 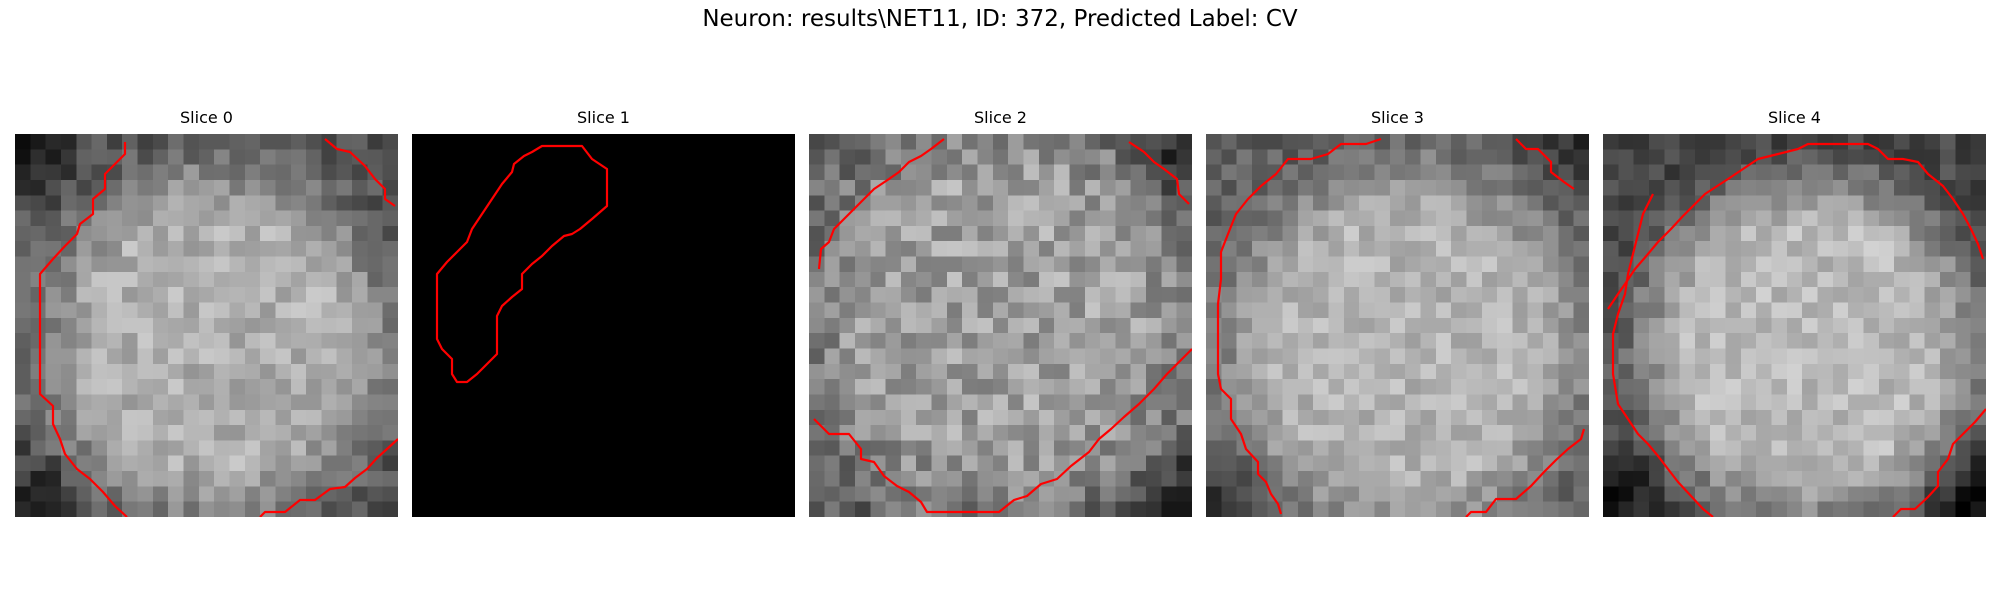 What do you see at coordinates (1000, 117) in the screenshot?
I see `slice-title-2: Slice 2` at bounding box center [1000, 117].